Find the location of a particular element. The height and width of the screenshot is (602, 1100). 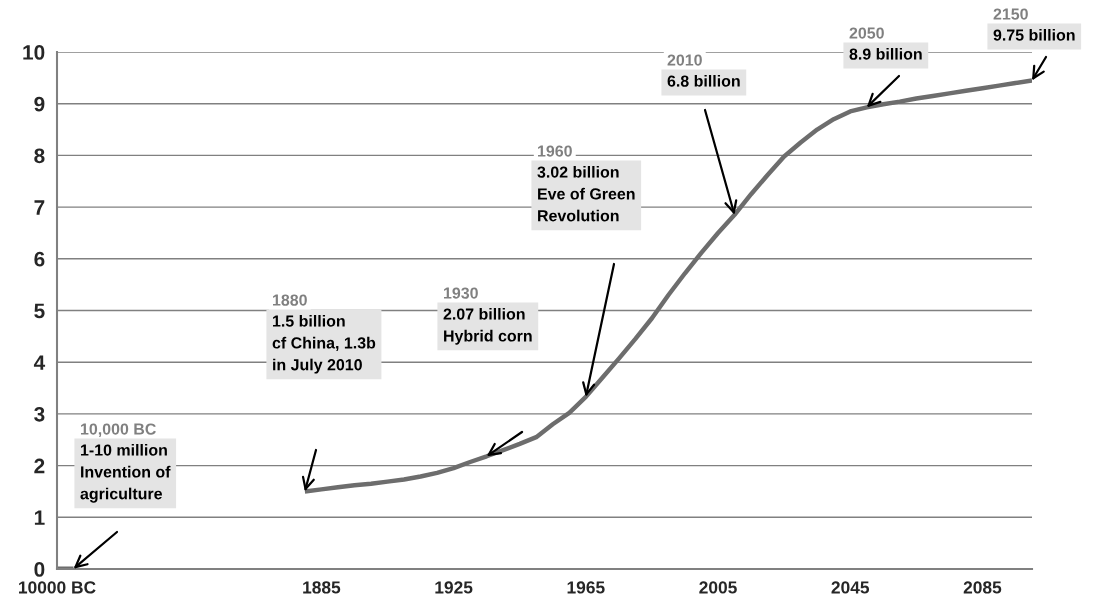

x-tick-label: 1965 is located at coordinates (586, 587).